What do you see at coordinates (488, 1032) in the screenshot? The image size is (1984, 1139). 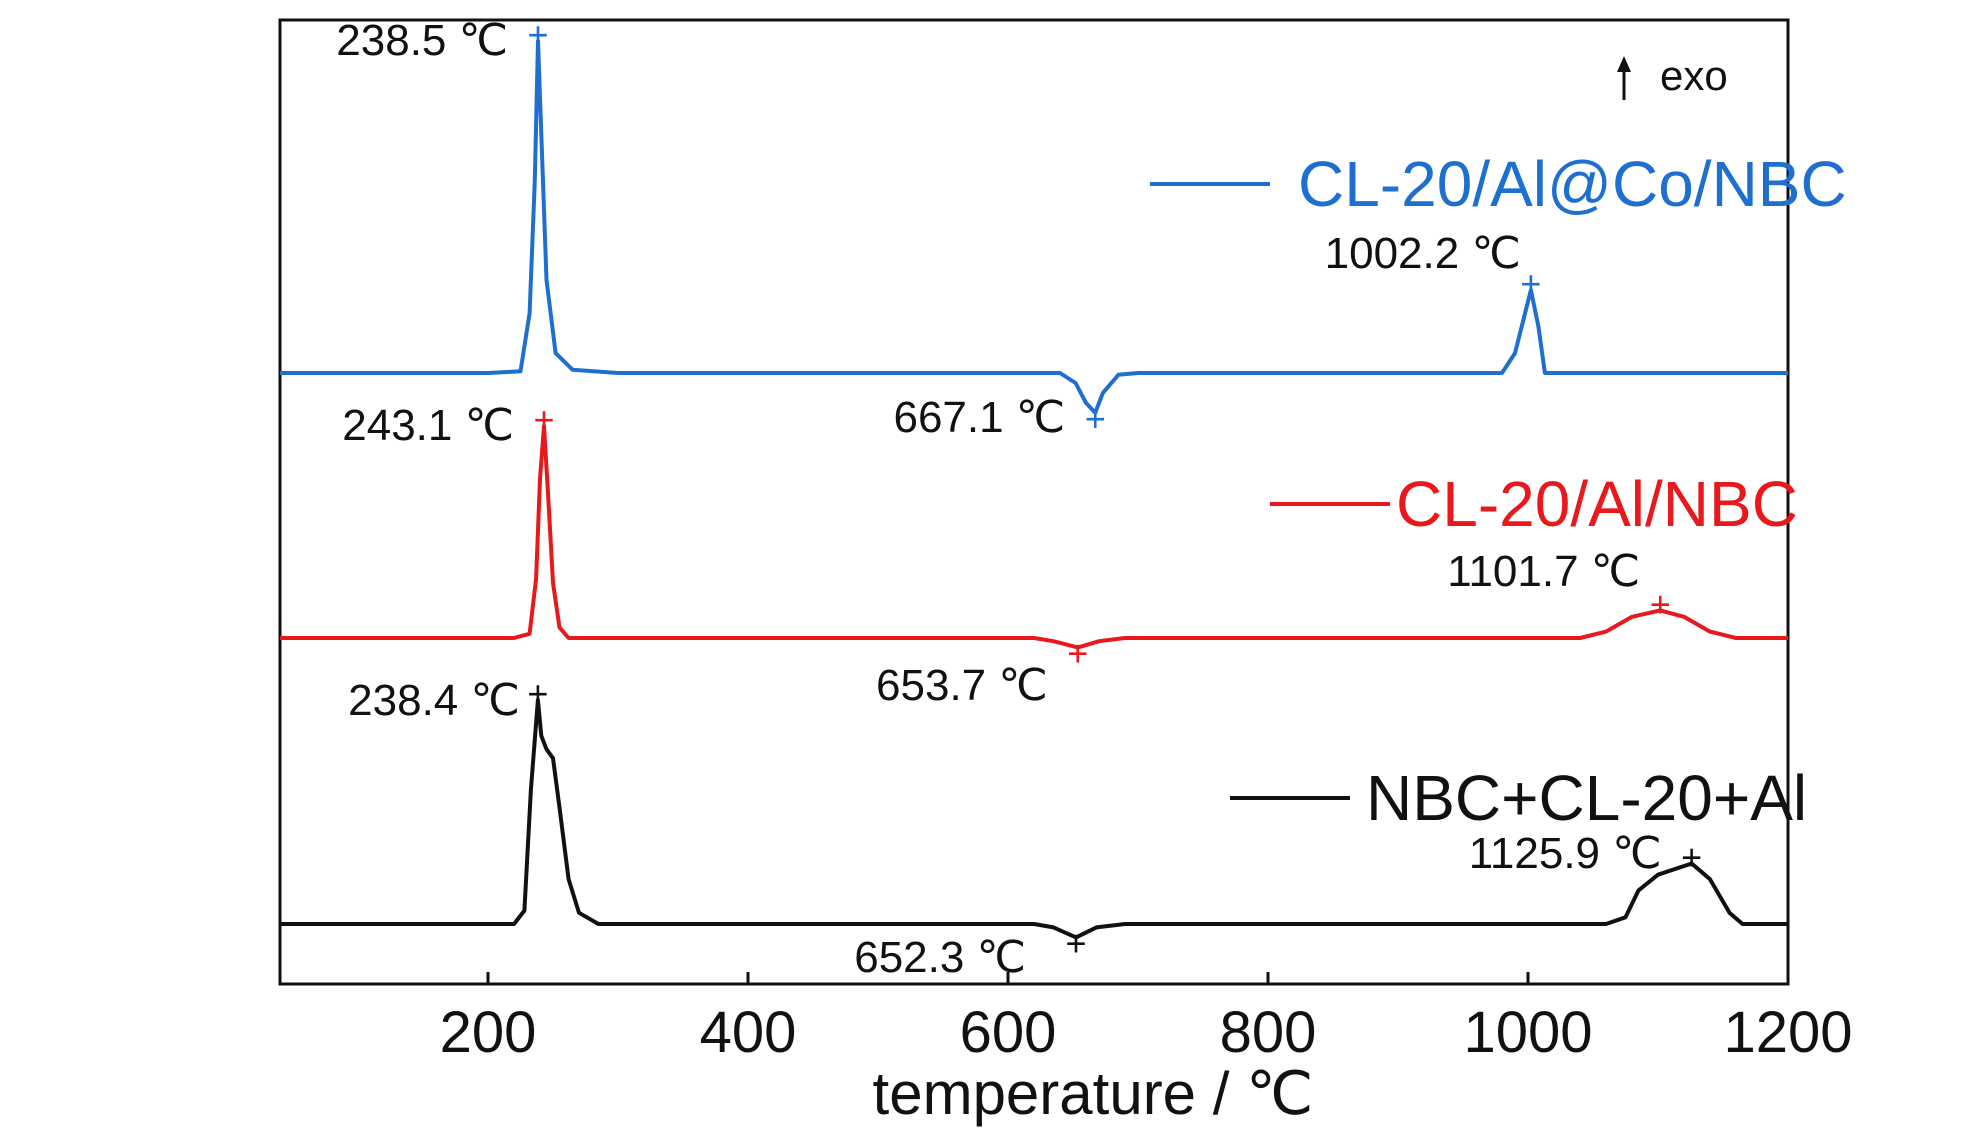 I see `x-tick-label: 200` at bounding box center [488, 1032].